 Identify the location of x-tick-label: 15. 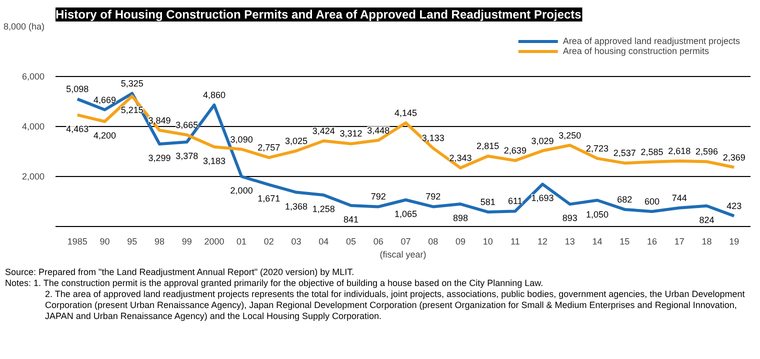
(625, 241).